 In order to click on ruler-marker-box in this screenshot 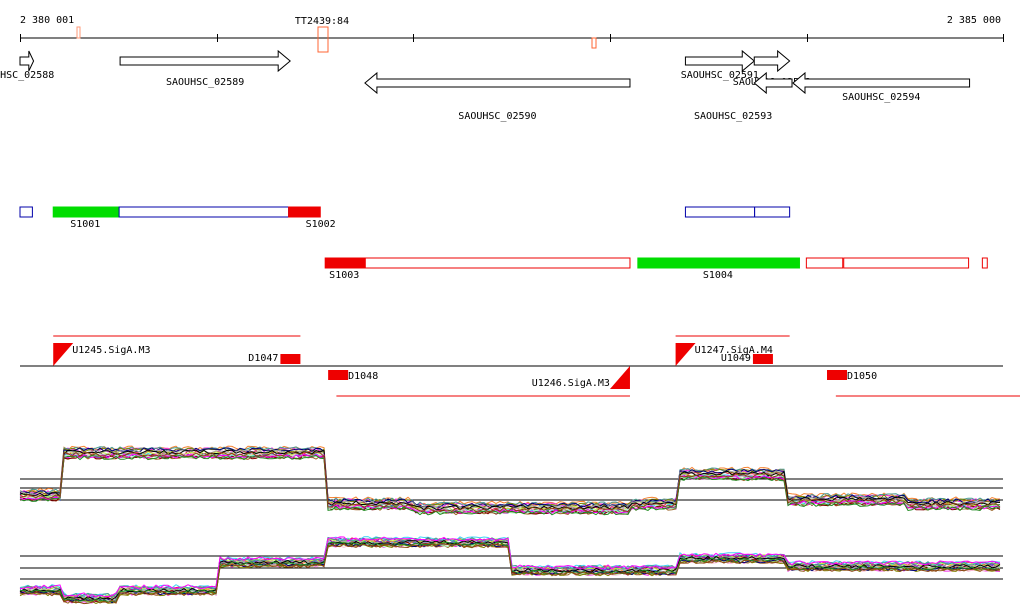, I will do `click(323, 39)`.